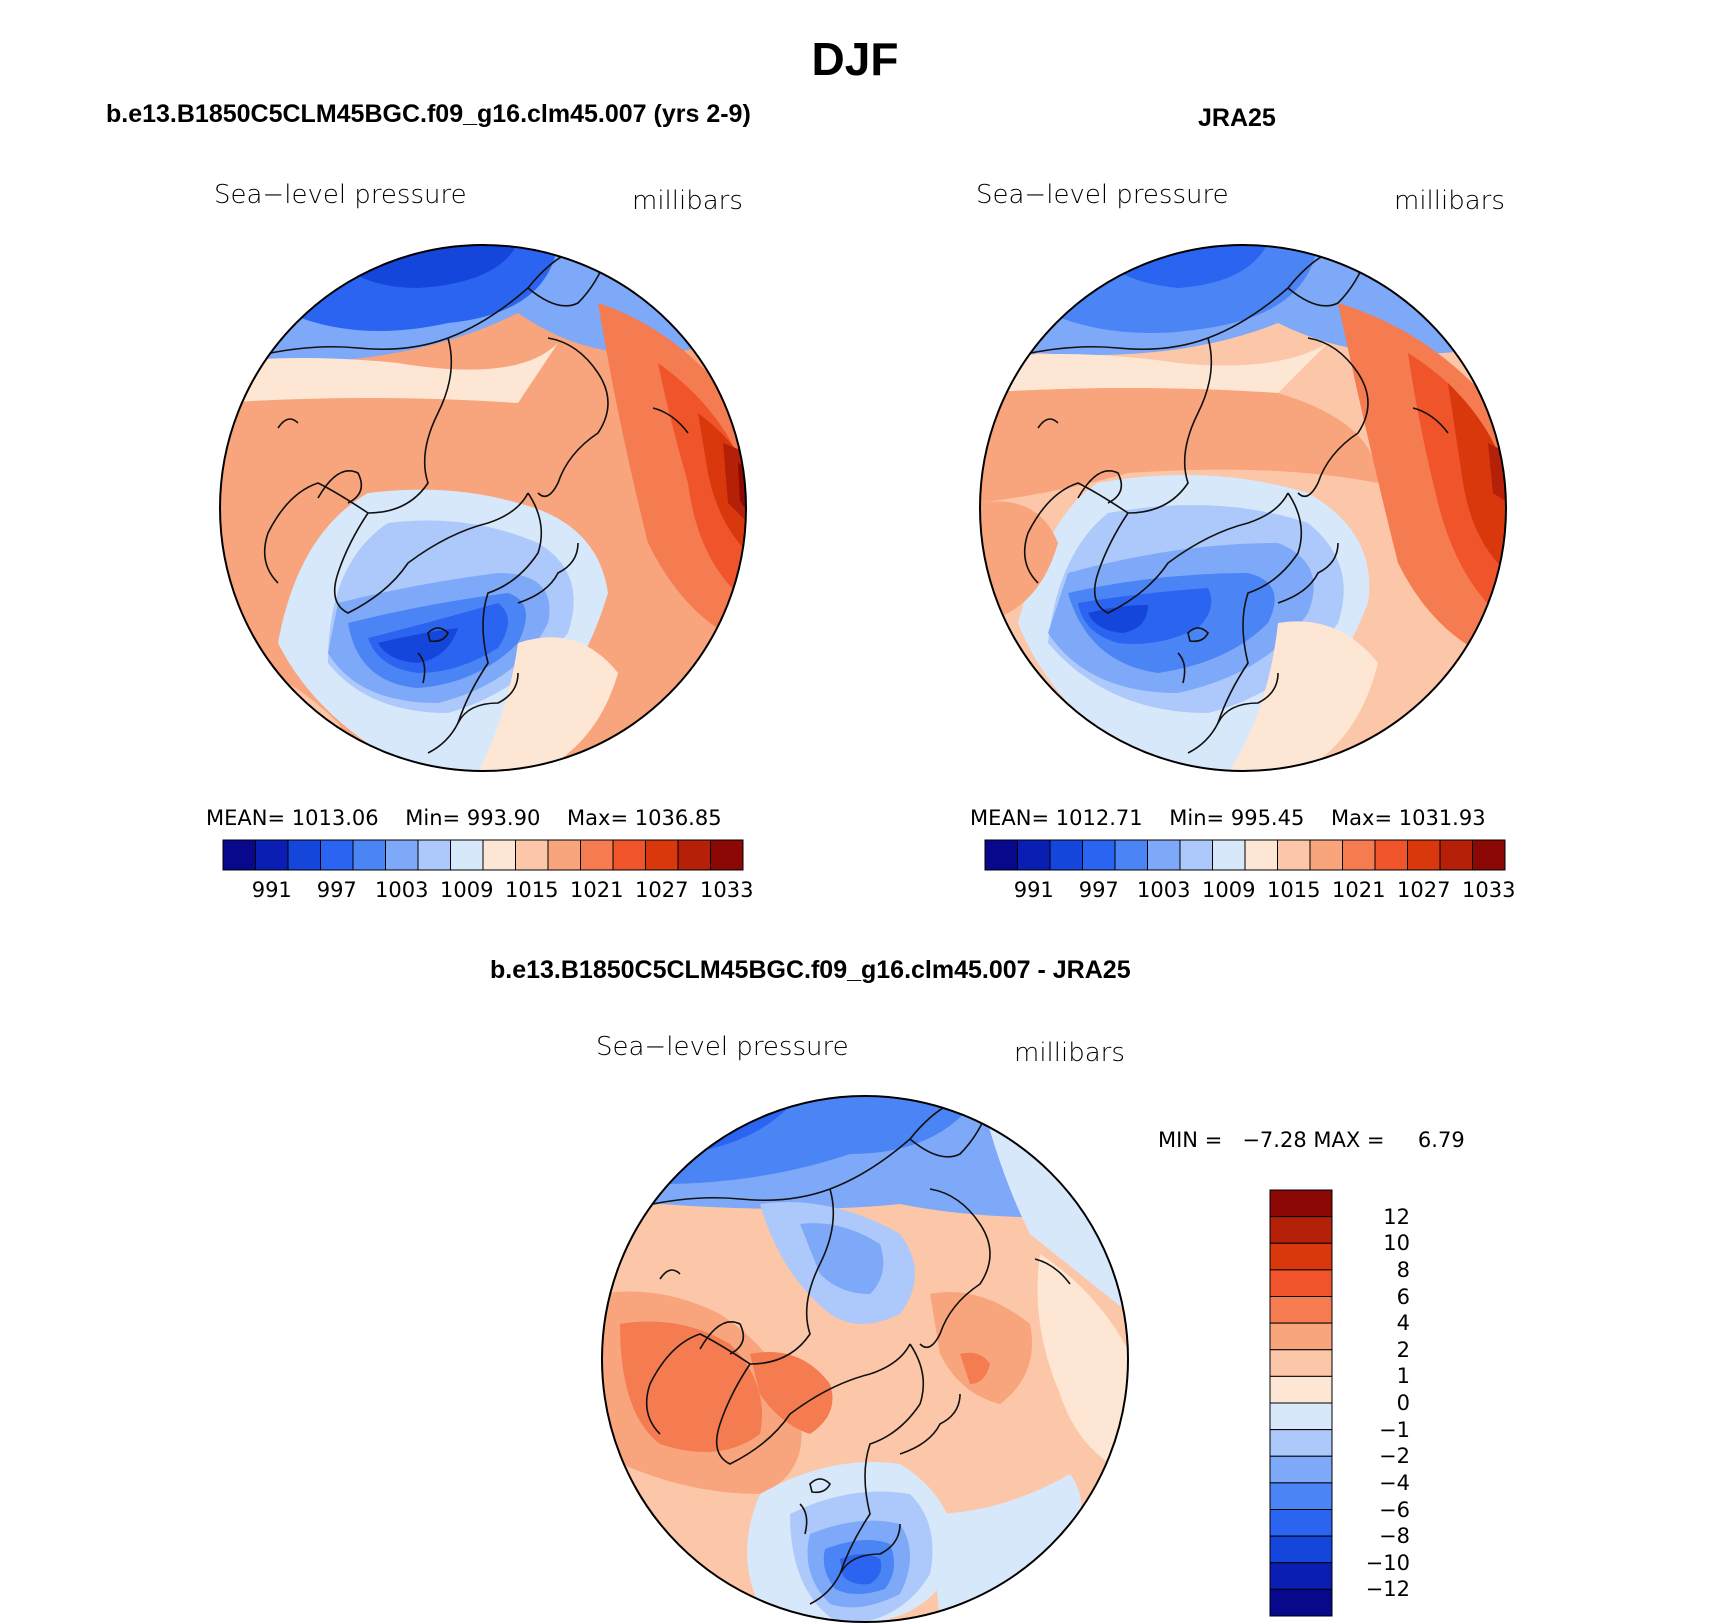  Describe the element at coordinates (1102, 195) in the screenshot. I see `obs-variable-label: Sea−level pressure` at that location.